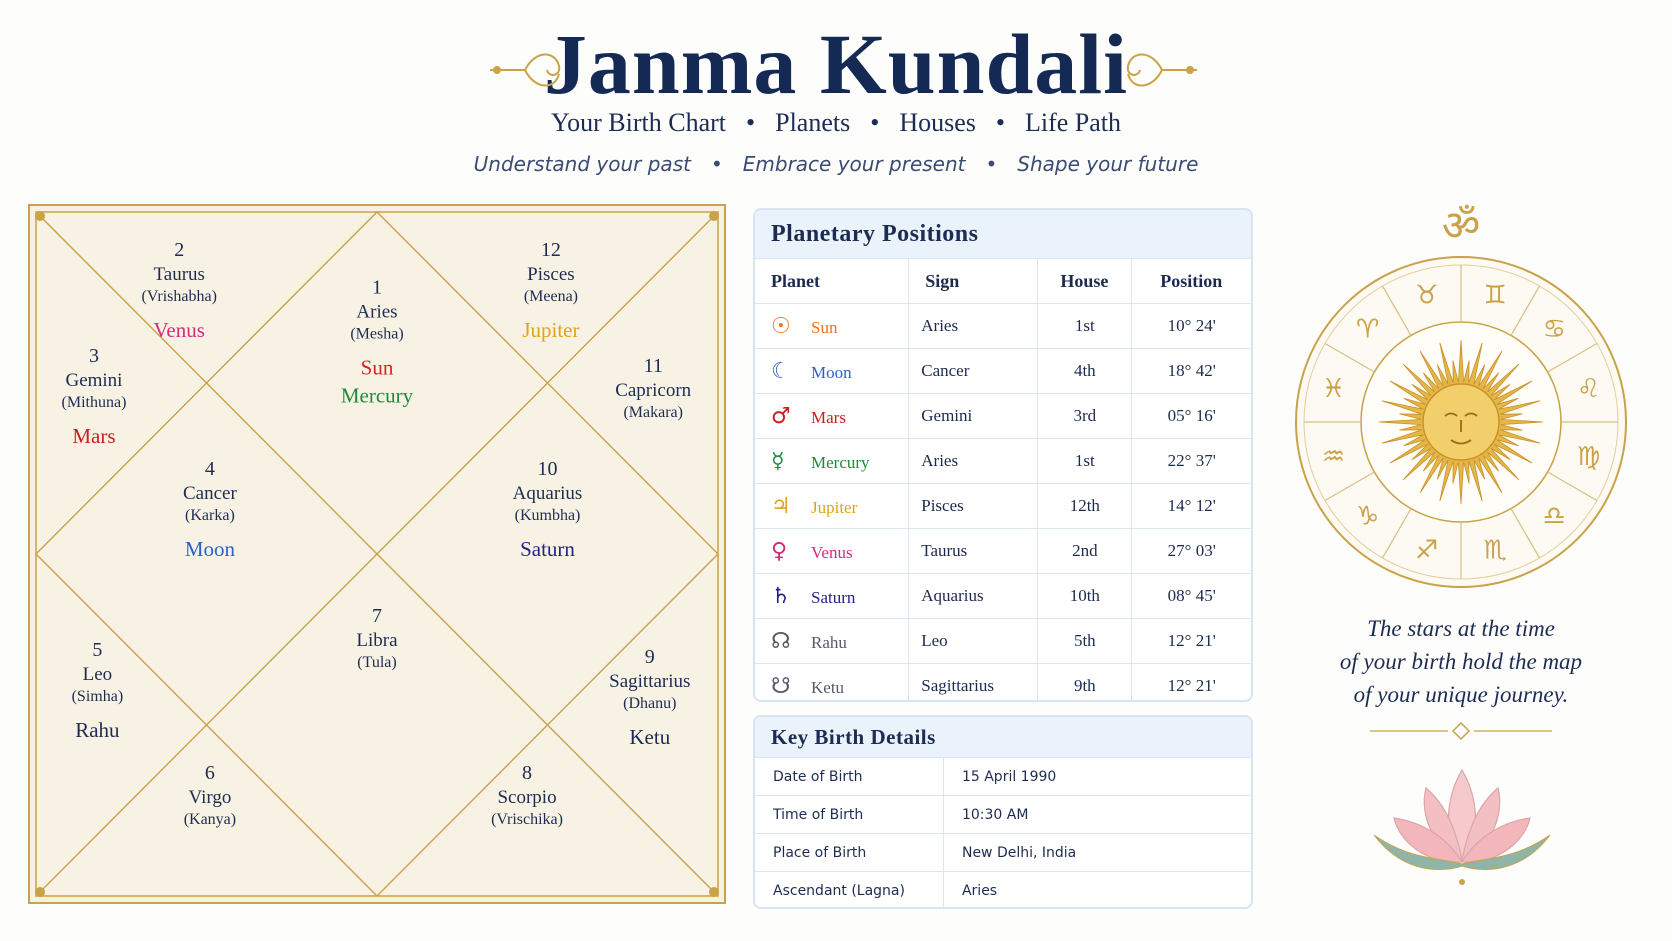  Describe the element at coordinates (973, 551) in the screenshot. I see `sign-cell: Taurus` at that location.